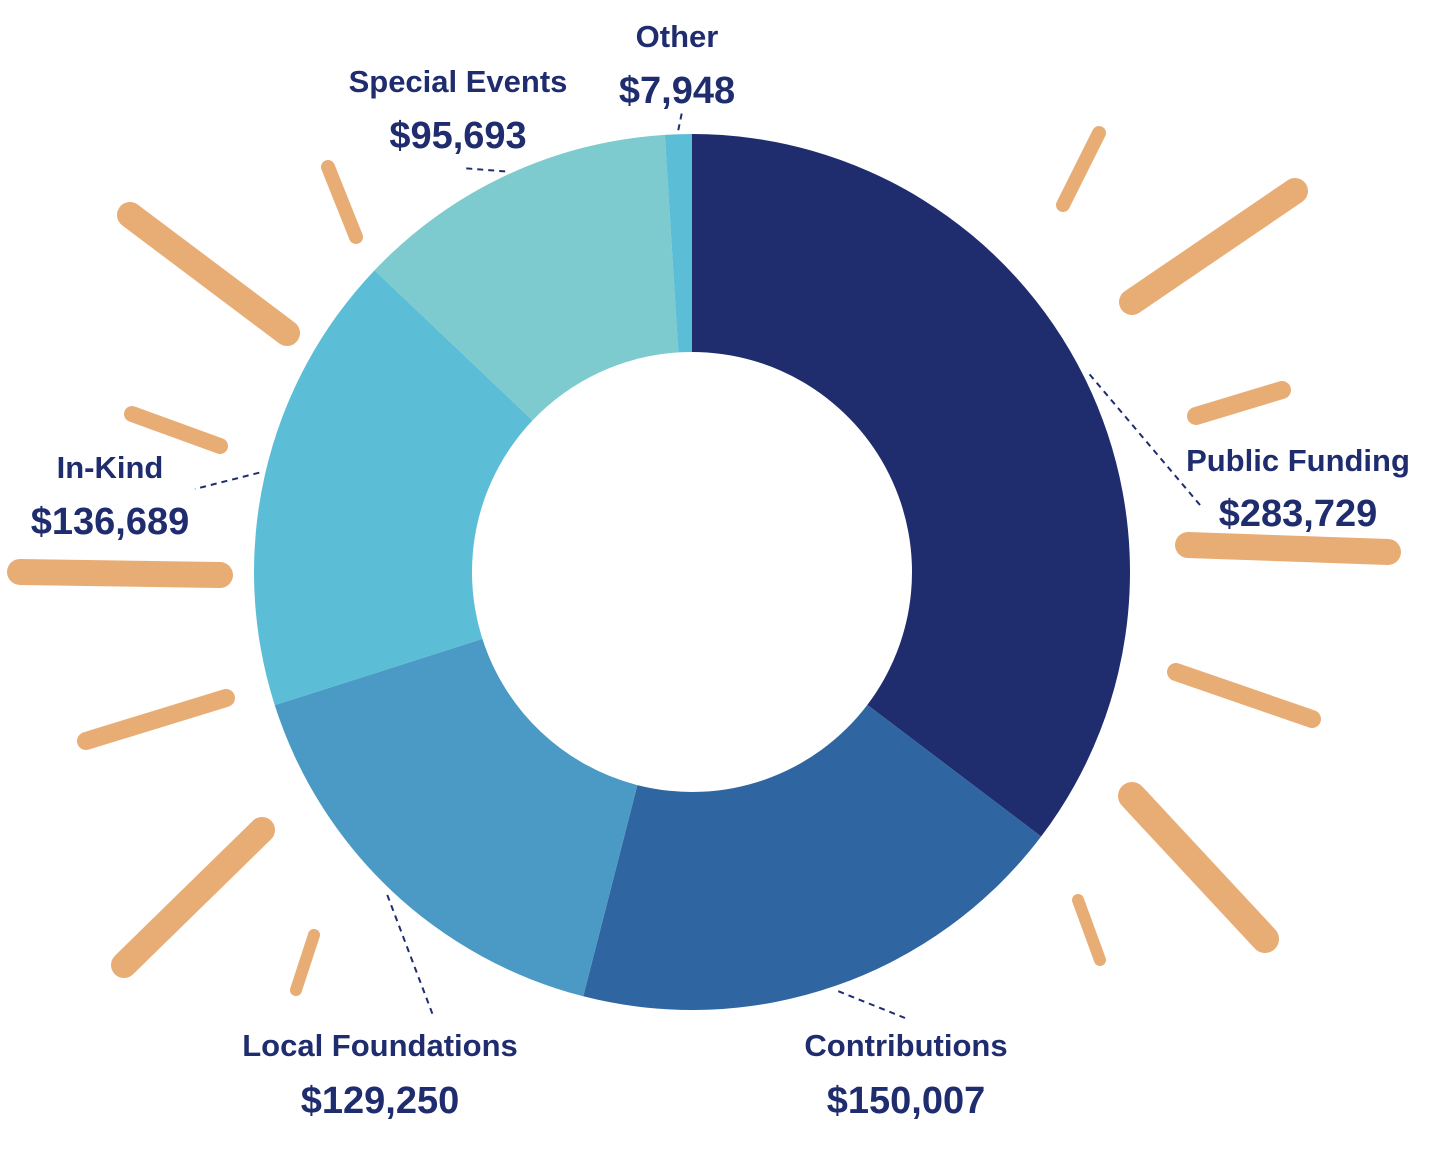 The height and width of the screenshot is (1152, 1440). Describe the element at coordinates (526, 277) in the screenshot. I see `slice-special-events` at that location.